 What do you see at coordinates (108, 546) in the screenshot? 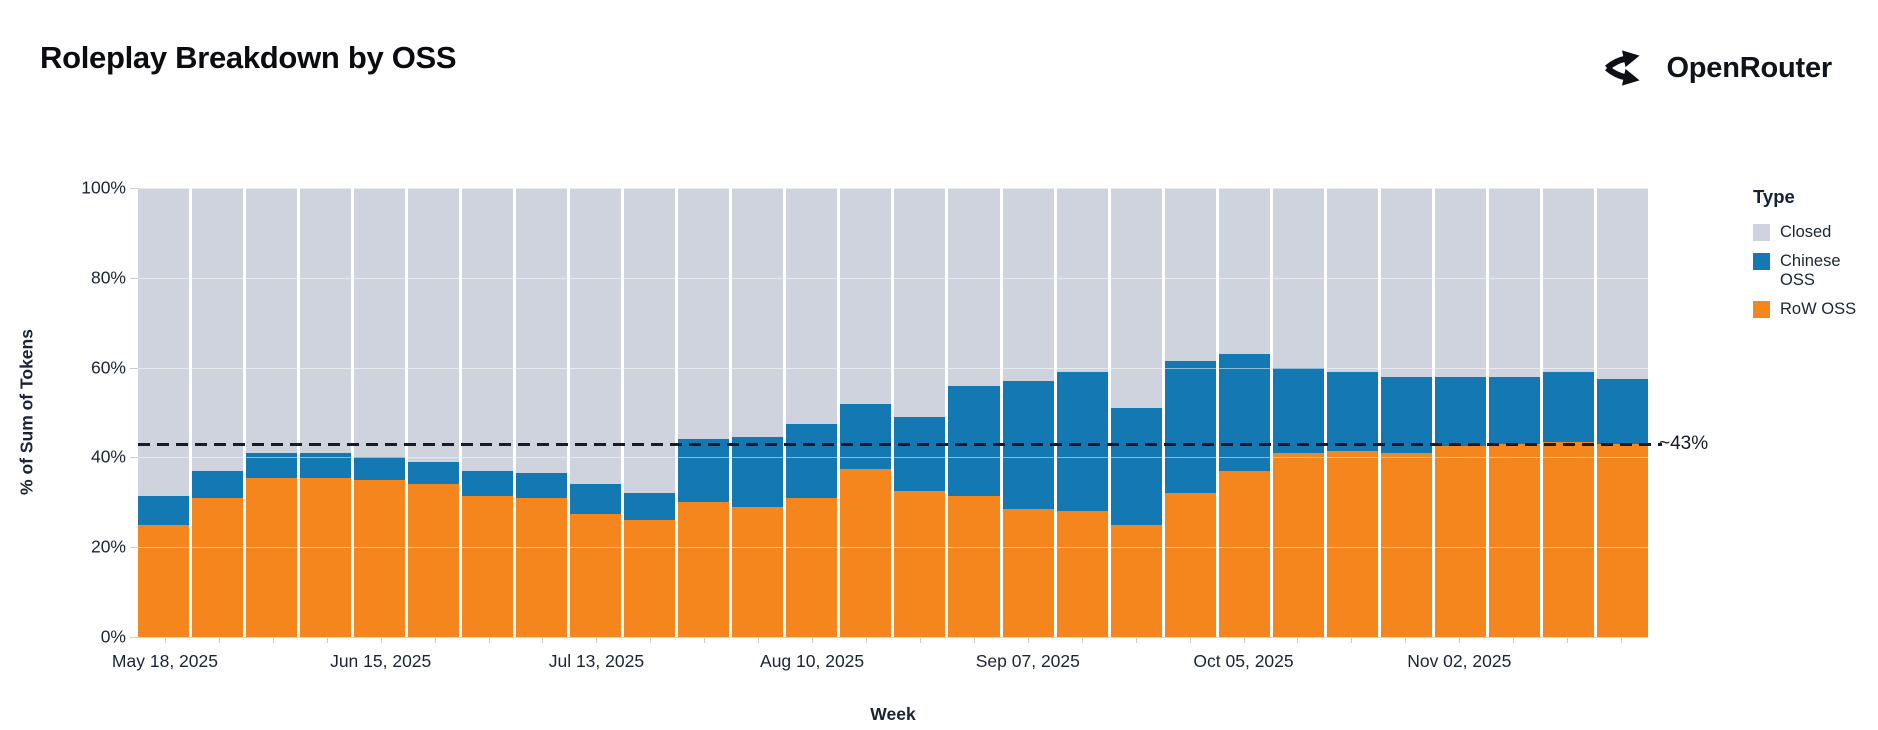
I see `y-tick-label: 20%` at bounding box center [108, 546].